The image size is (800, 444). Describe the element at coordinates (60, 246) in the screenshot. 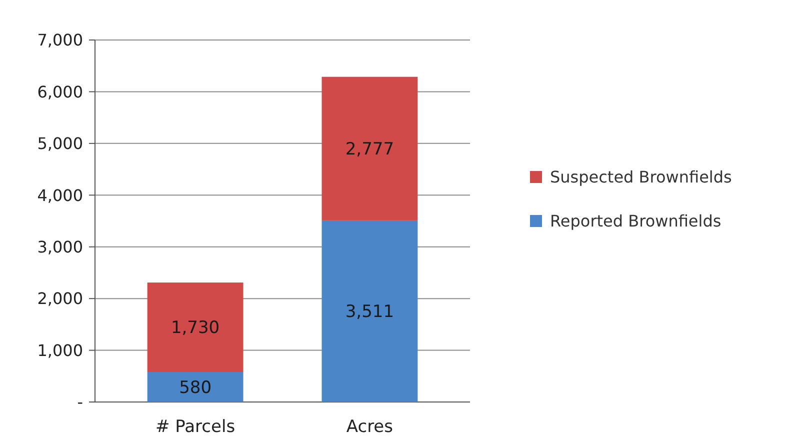

I see `y-tick-label: 3,000` at that location.